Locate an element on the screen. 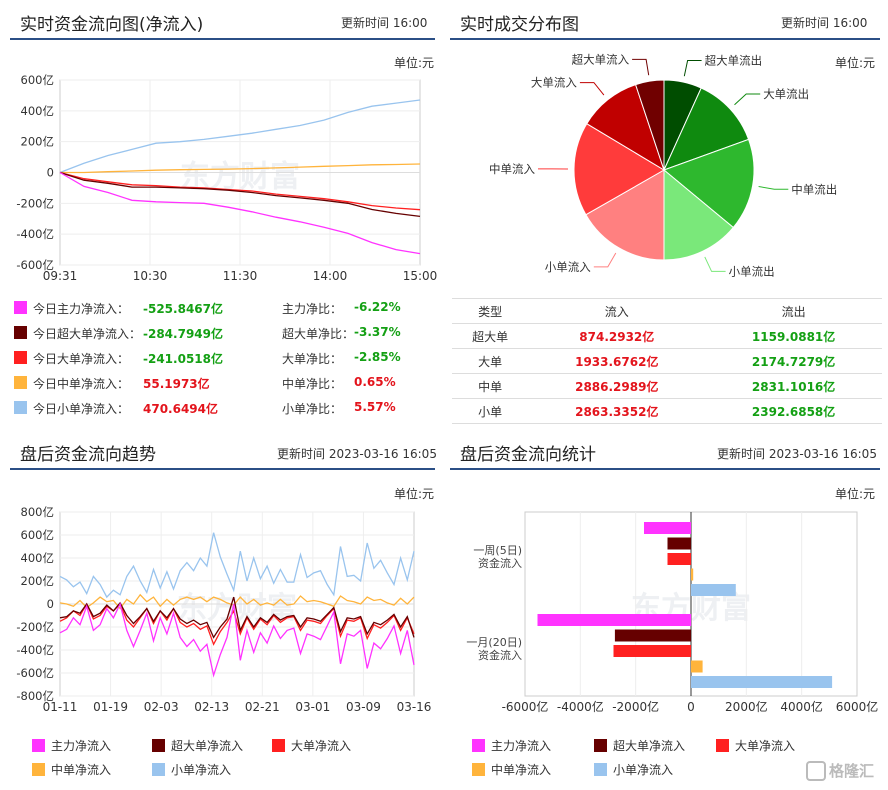  stat-ratio-label: 中单净比： is located at coordinates (312, 384).